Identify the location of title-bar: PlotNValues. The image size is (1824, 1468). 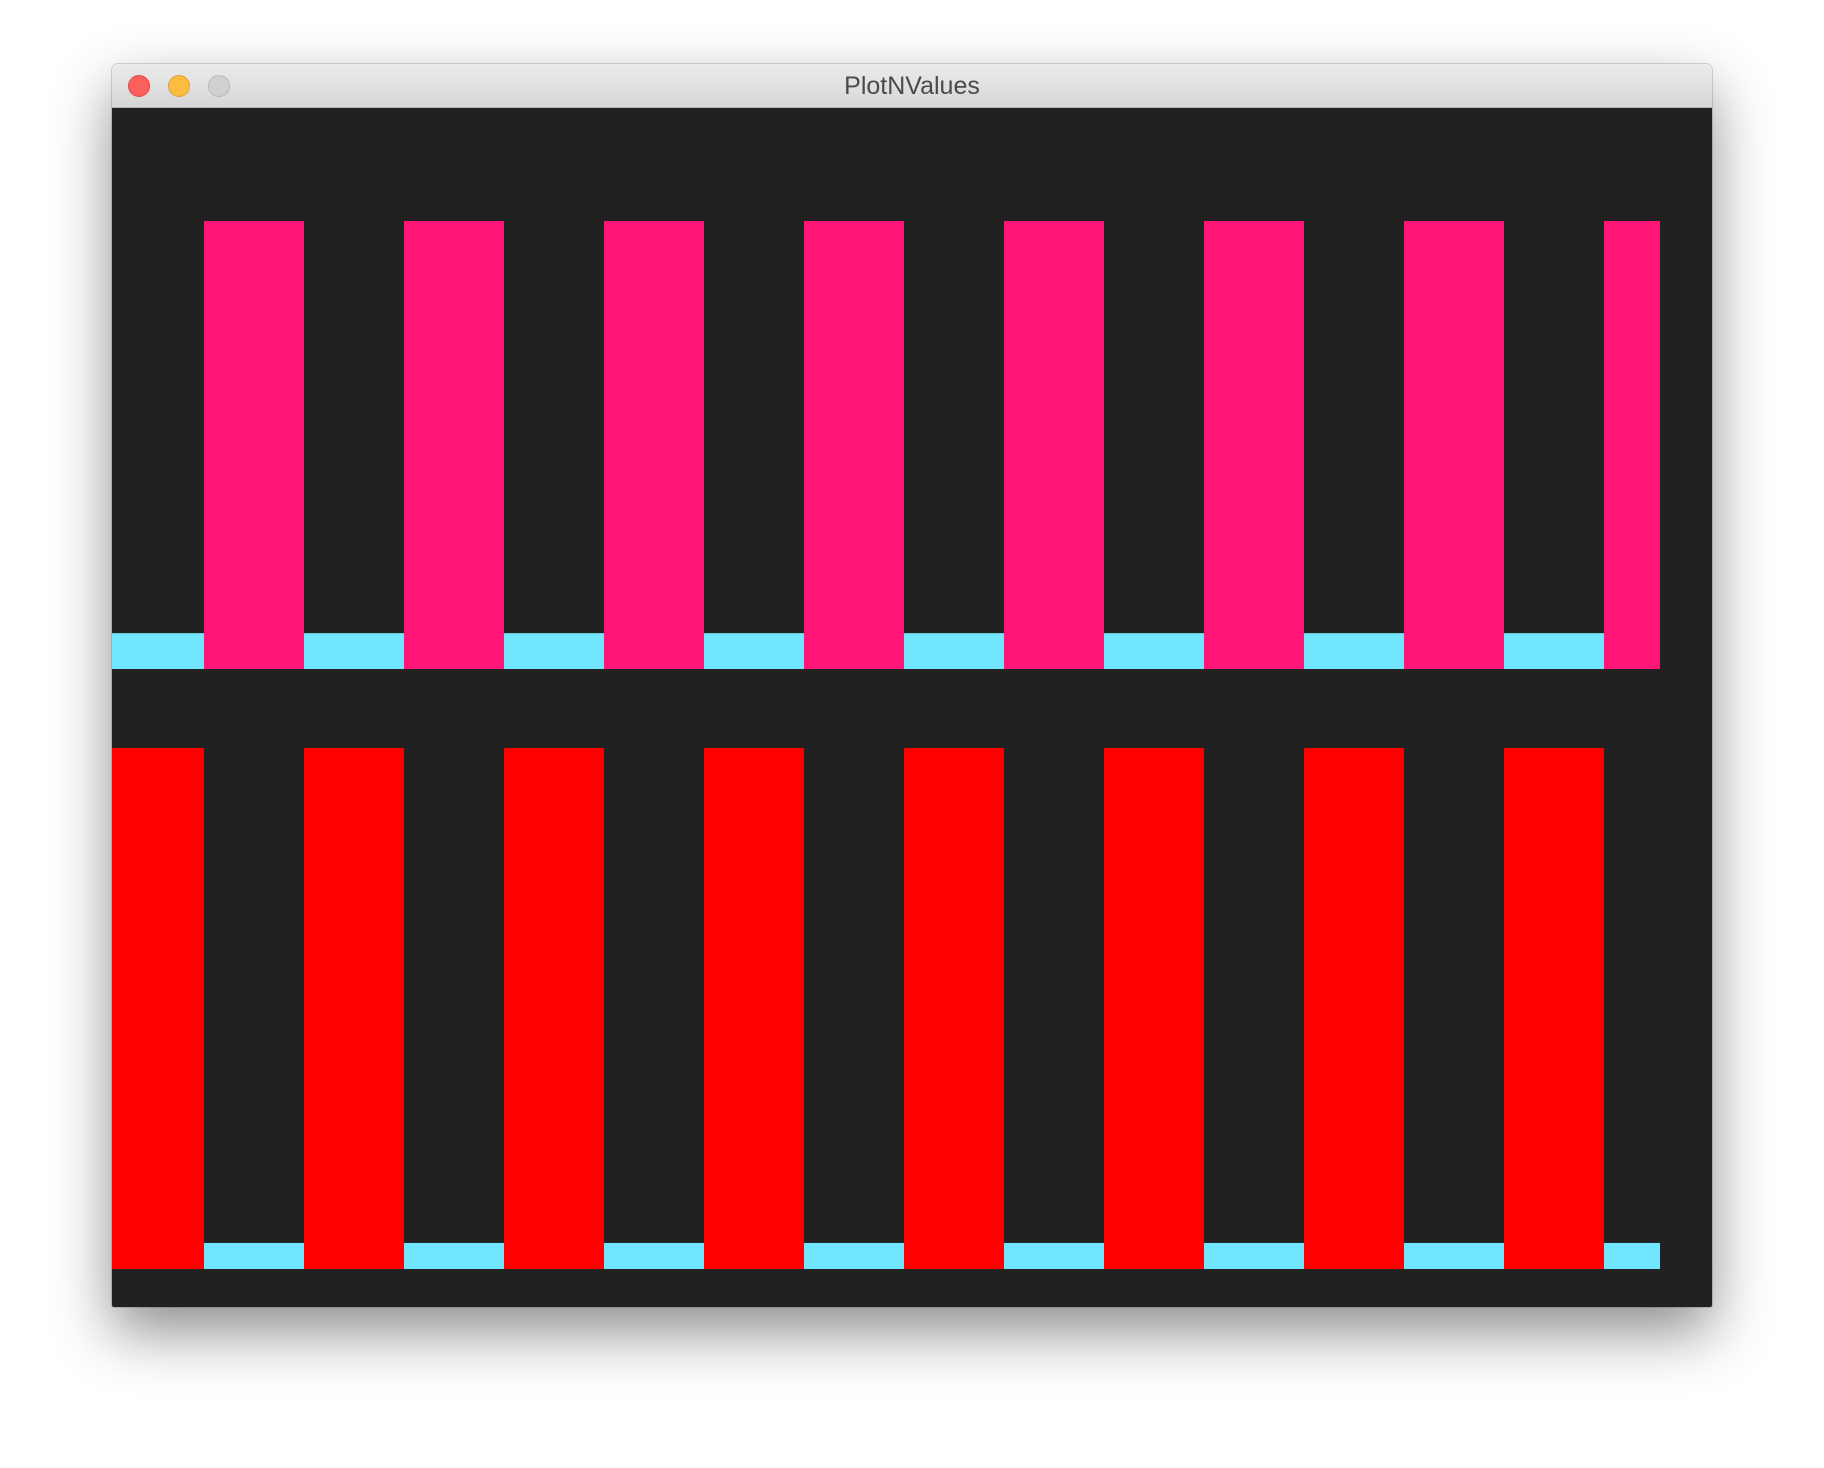
(912, 86).